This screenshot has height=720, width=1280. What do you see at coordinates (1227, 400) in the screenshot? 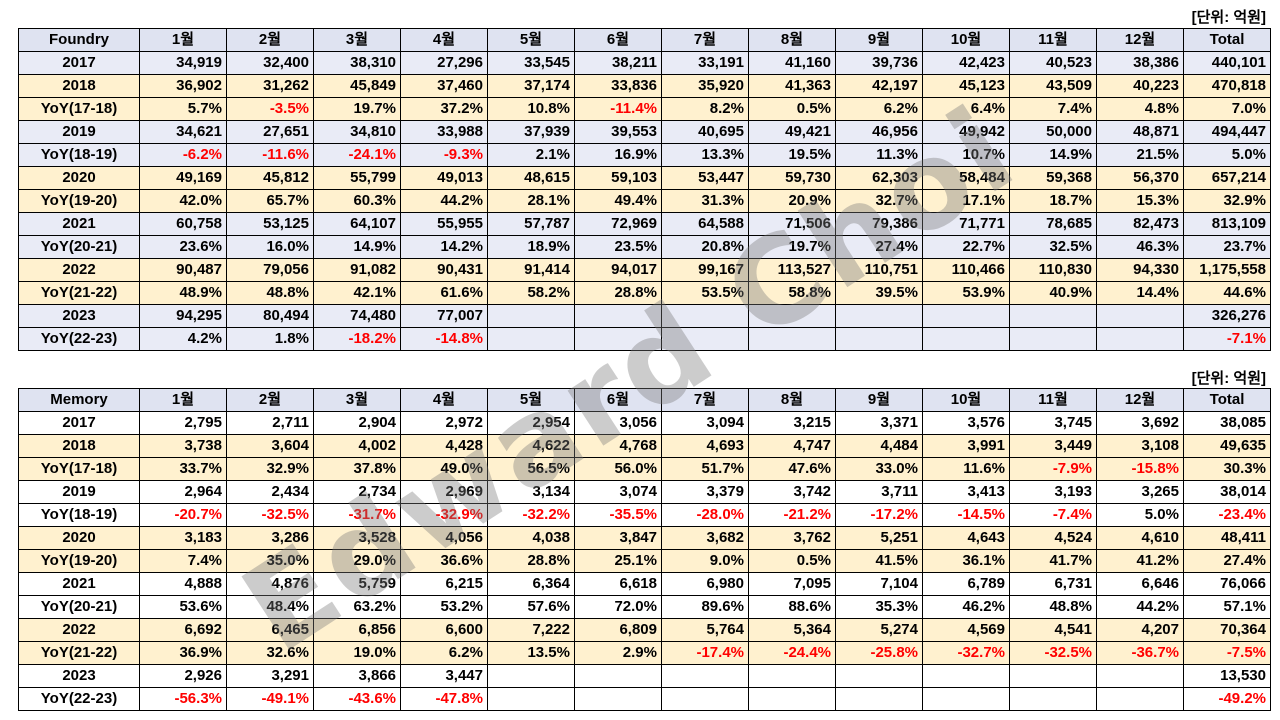
I see `total-header: Total` at bounding box center [1227, 400].